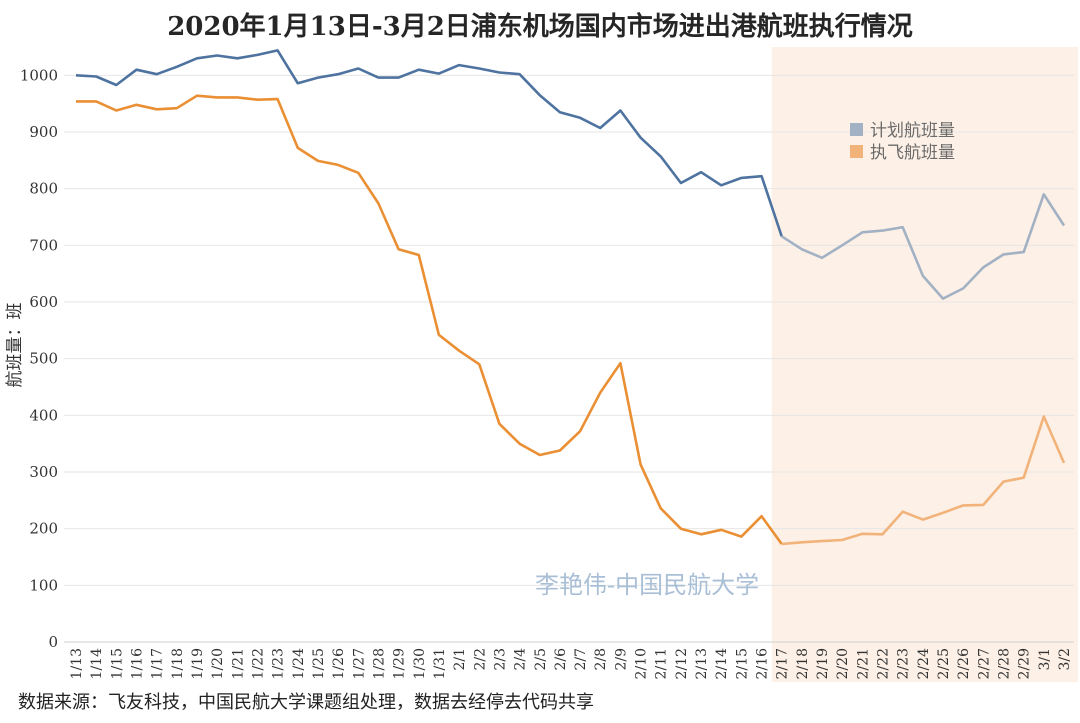  What do you see at coordinates (863, 663) in the screenshot?
I see `x-tick-label: 2/21` at bounding box center [863, 663].